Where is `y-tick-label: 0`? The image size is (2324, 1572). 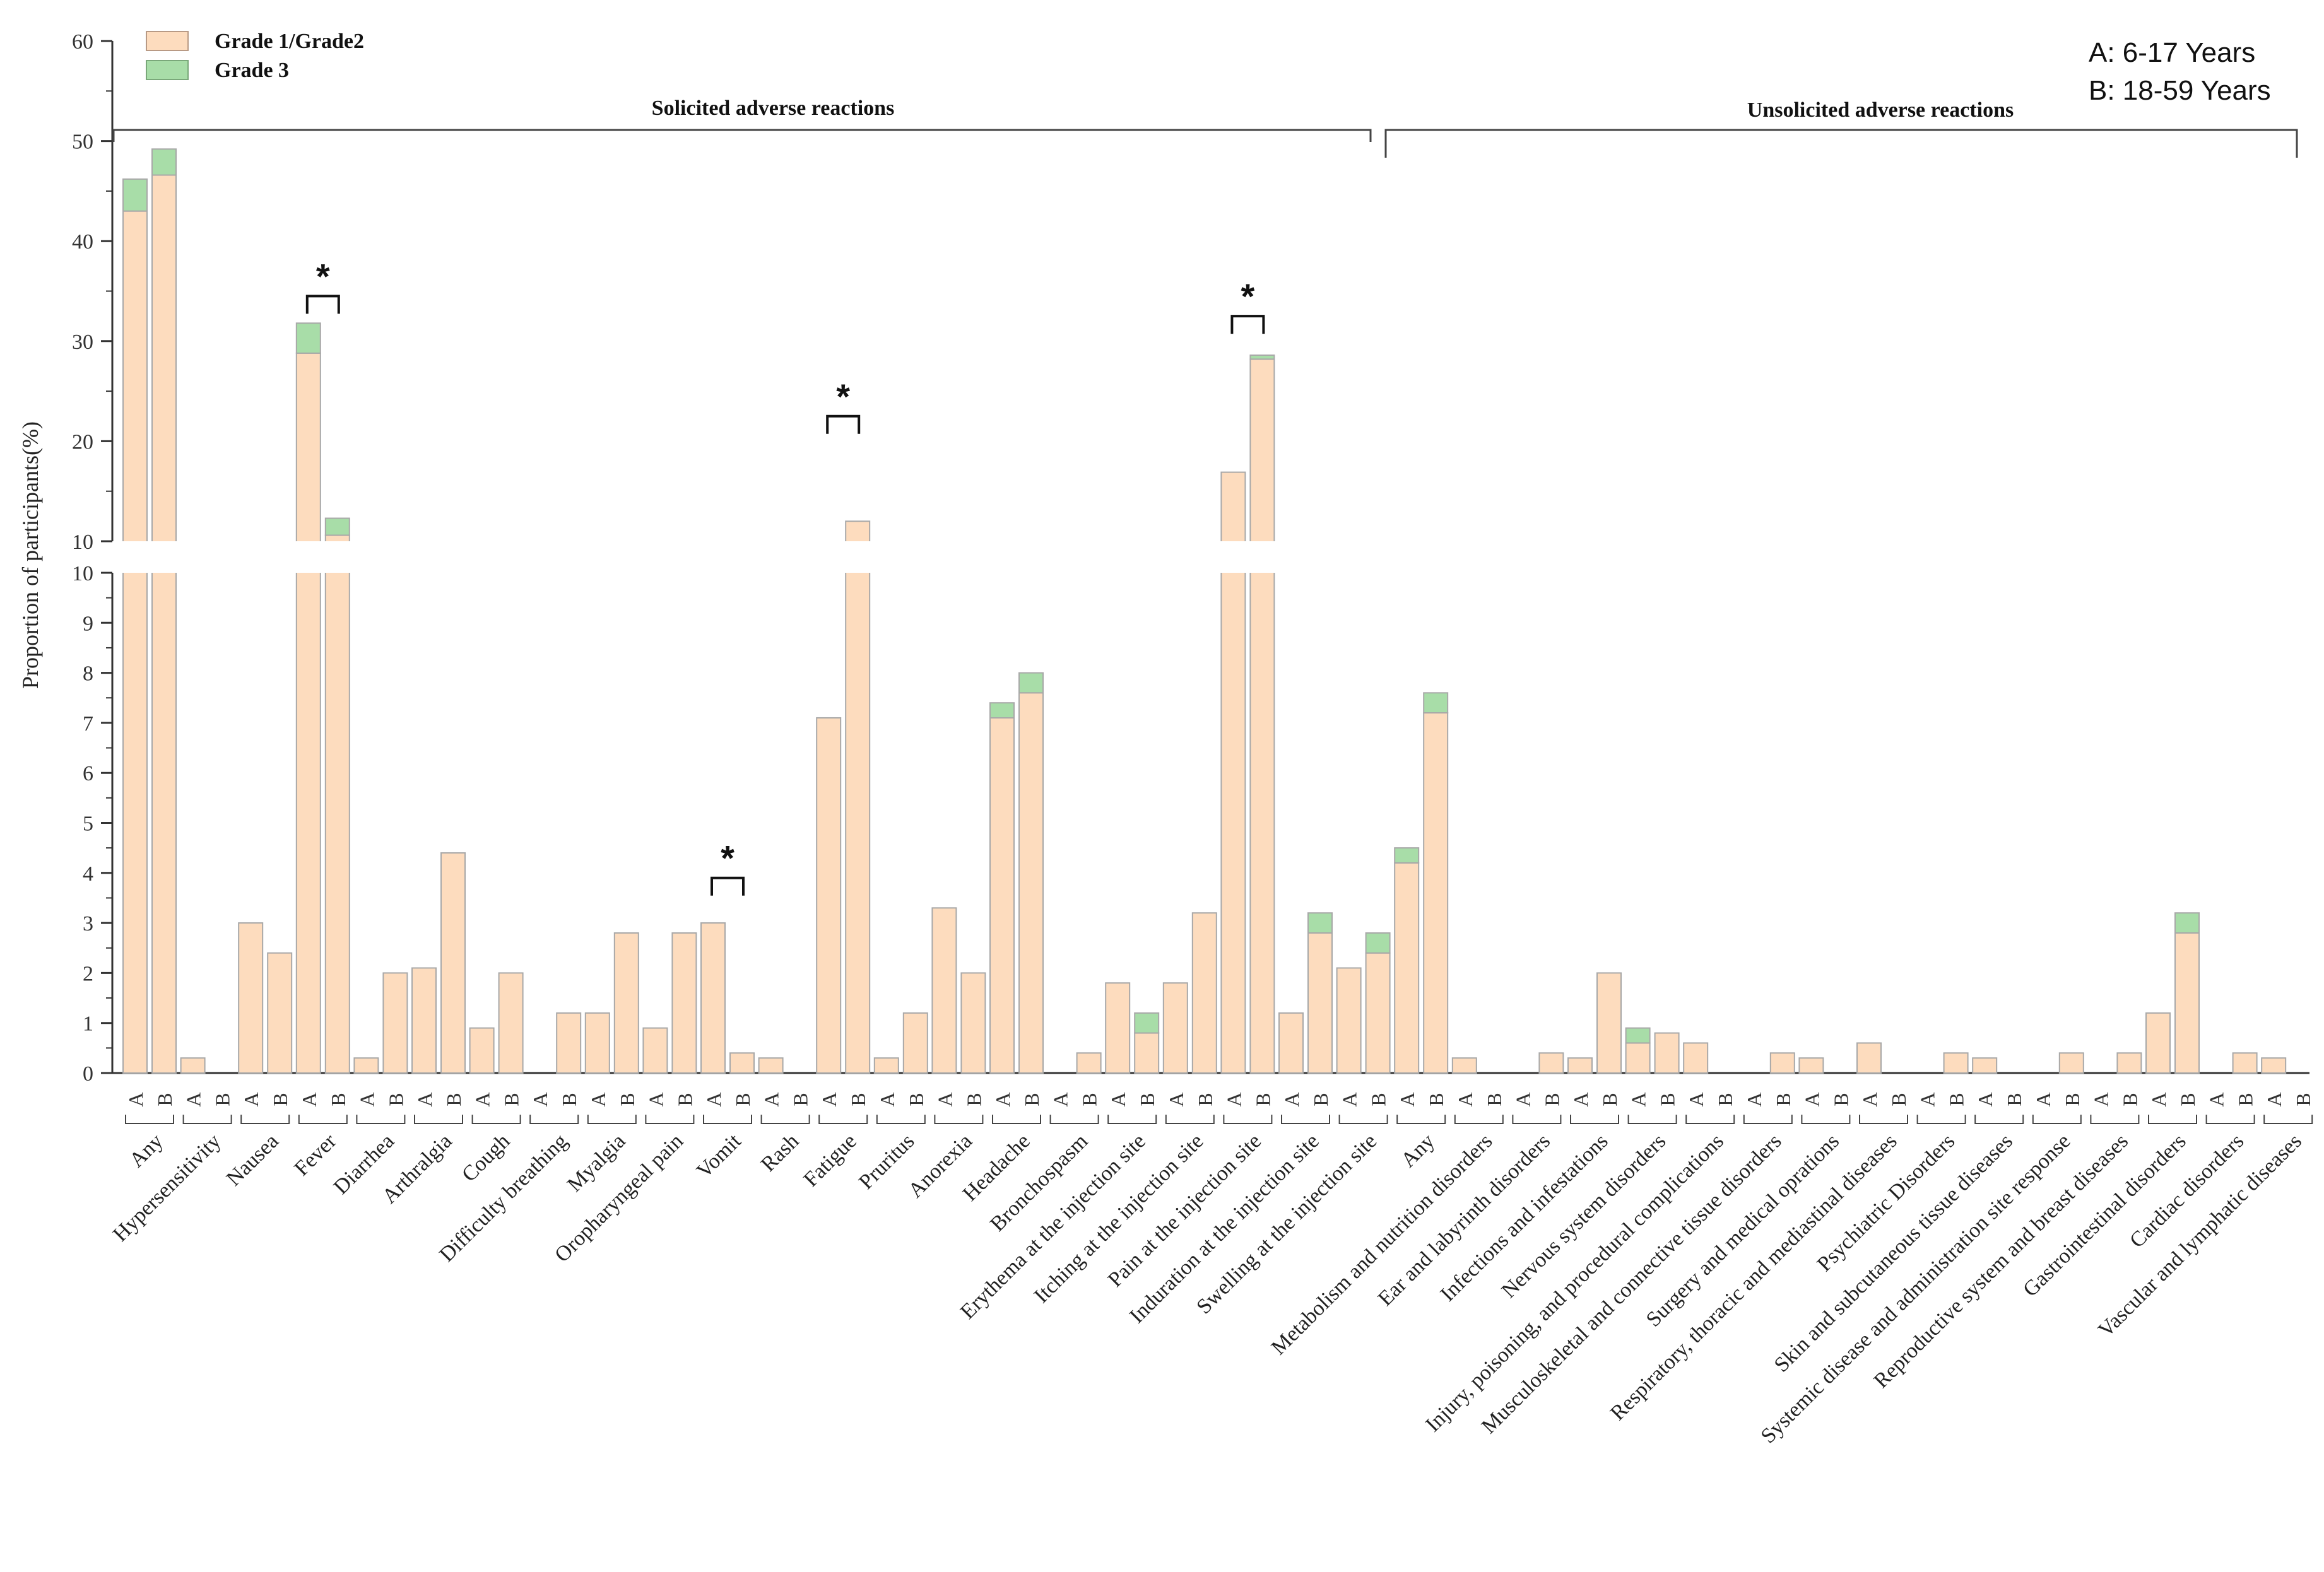
y-tick-label: 0 is located at coordinates (88, 1074).